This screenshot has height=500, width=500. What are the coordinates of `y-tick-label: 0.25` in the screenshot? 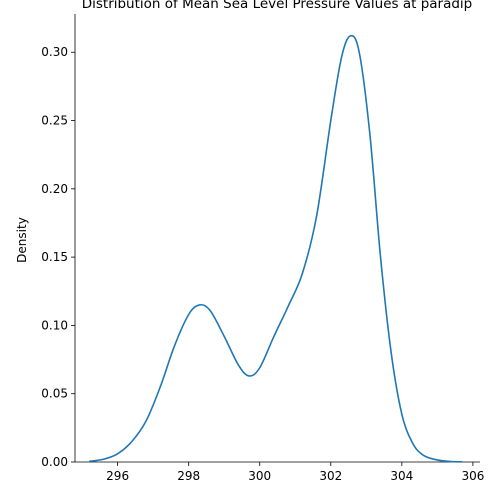 It's located at (54, 121).